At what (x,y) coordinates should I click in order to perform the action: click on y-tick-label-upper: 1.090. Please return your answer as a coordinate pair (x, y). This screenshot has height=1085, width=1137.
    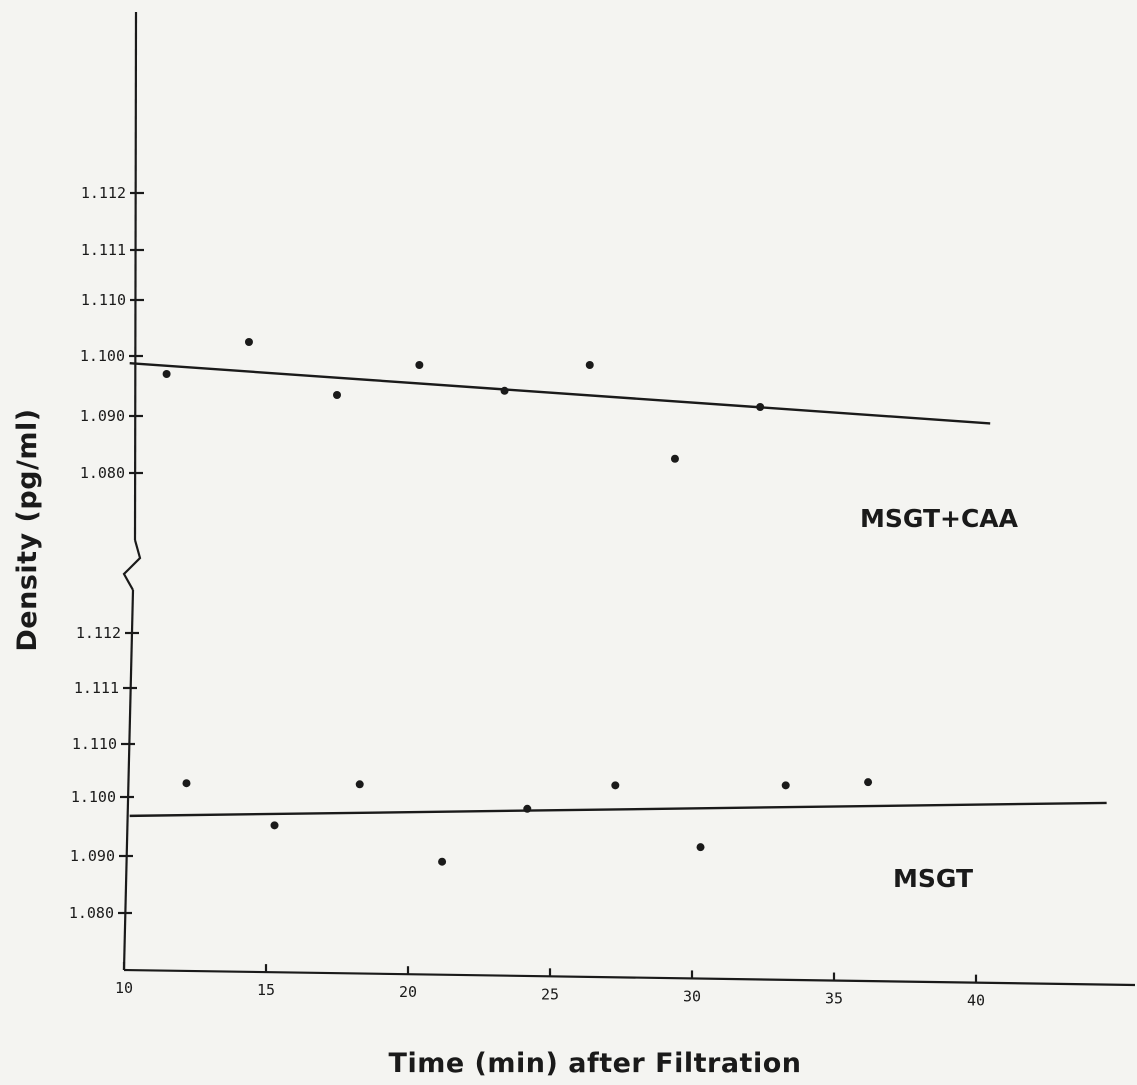
    Looking at the image, I should click on (102, 416).